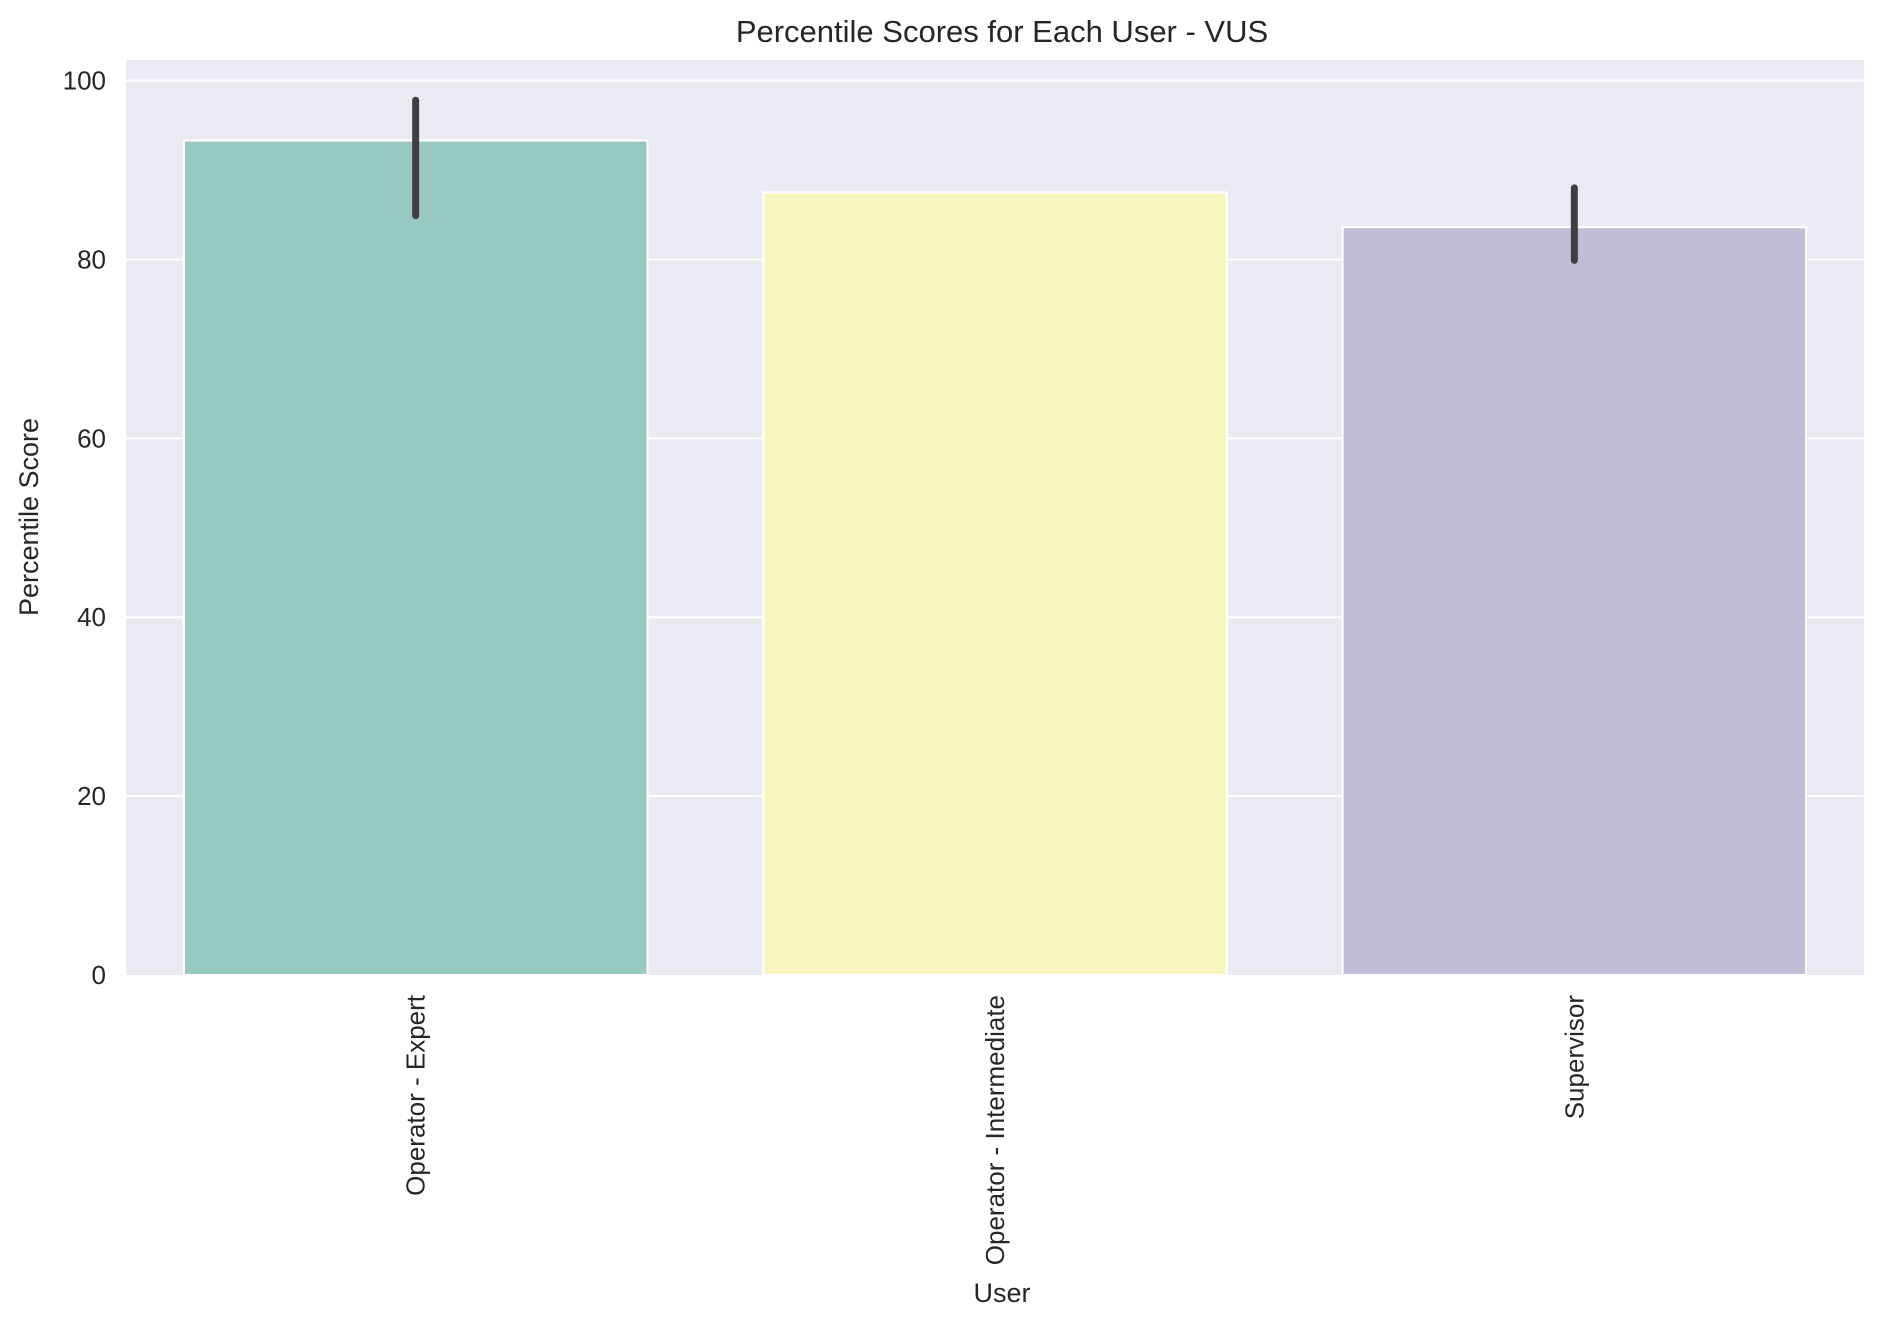 The width and height of the screenshot is (1902, 1319). I want to click on y-tick-label: 80, so click(91, 259).